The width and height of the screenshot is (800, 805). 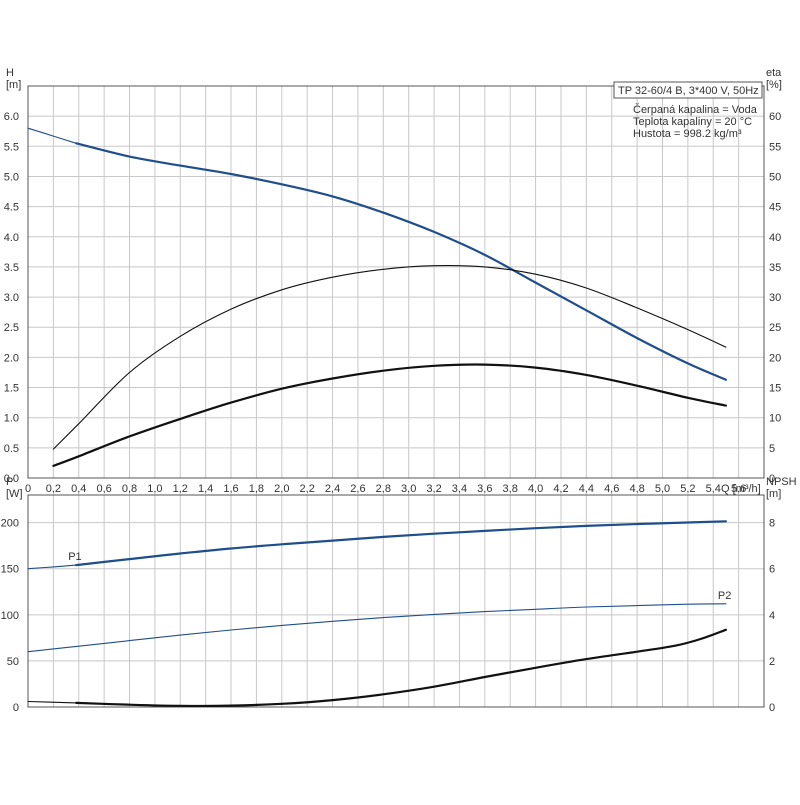 What do you see at coordinates (510, 489) in the screenshot?
I see `top-x-tick-label-19: 3,8` at bounding box center [510, 489].